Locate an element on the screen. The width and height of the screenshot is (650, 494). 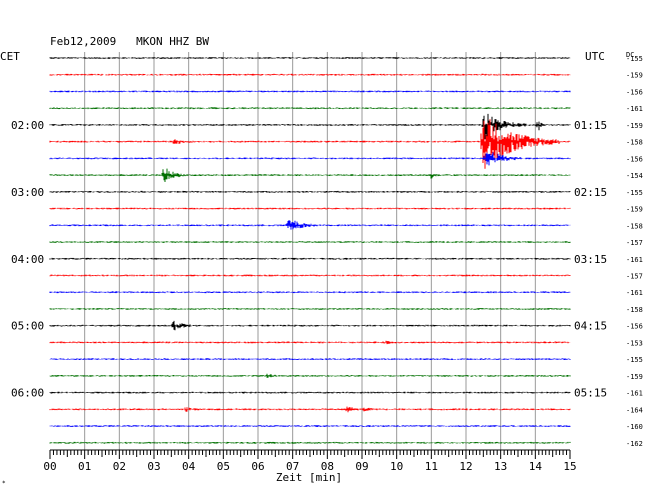
right-time-label: 02:15 is located at coordinates (590, 192).